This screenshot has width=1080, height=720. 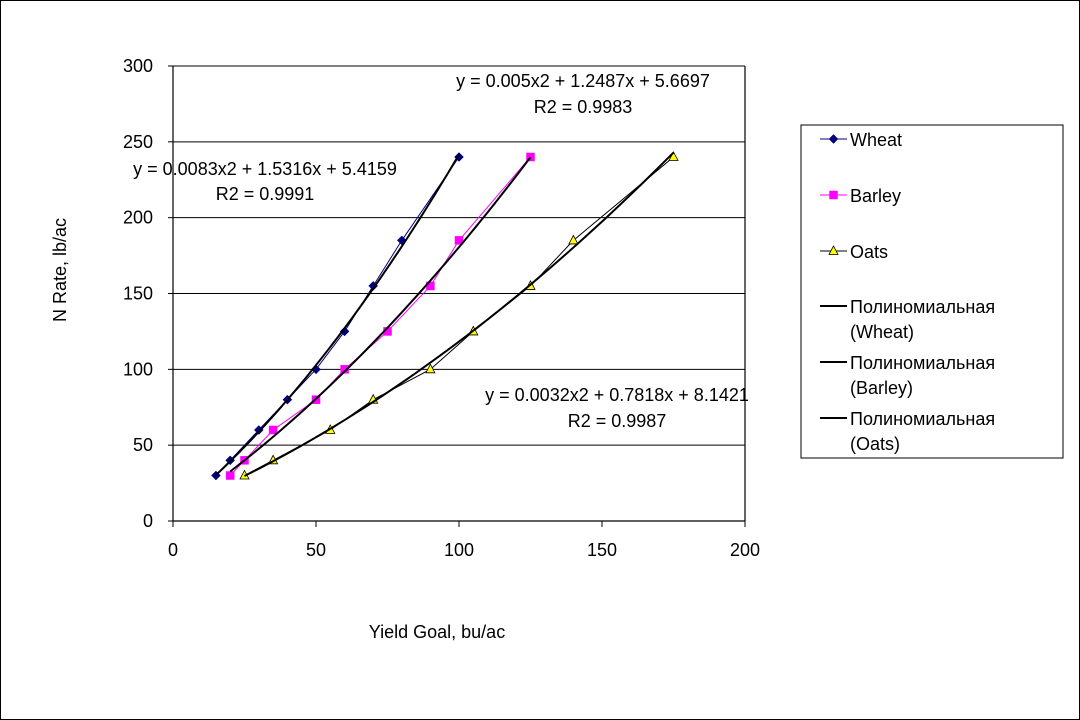 What do you see at coordinates (173, 550) in the screenshot?
I see `x-tick-label: 0` at bounding box center [173, 550].